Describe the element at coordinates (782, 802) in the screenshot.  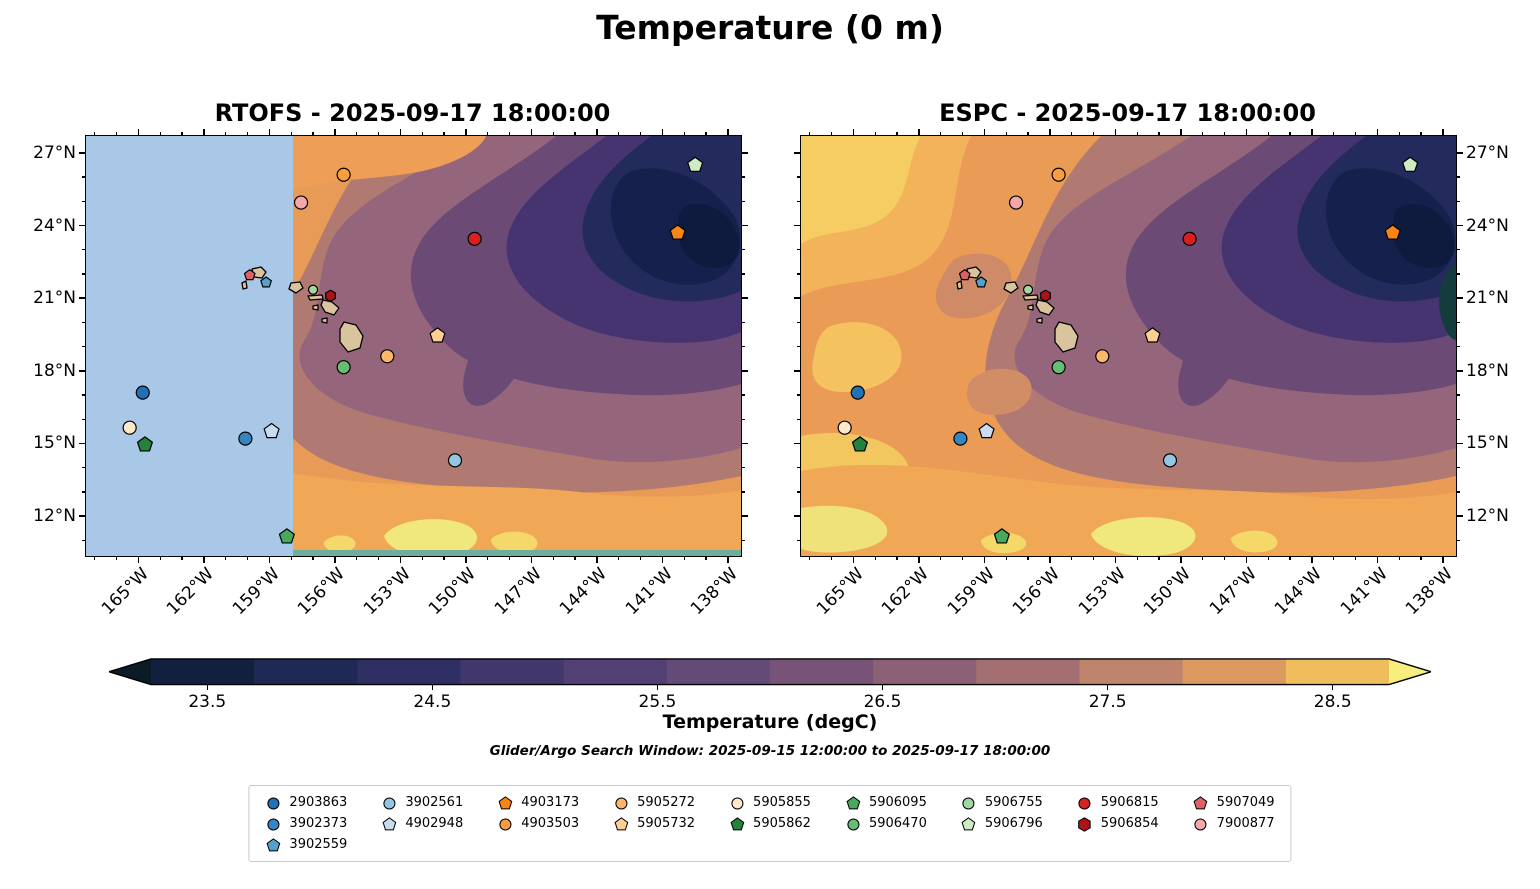
I see `legend-item-label: 5905855` at that location.